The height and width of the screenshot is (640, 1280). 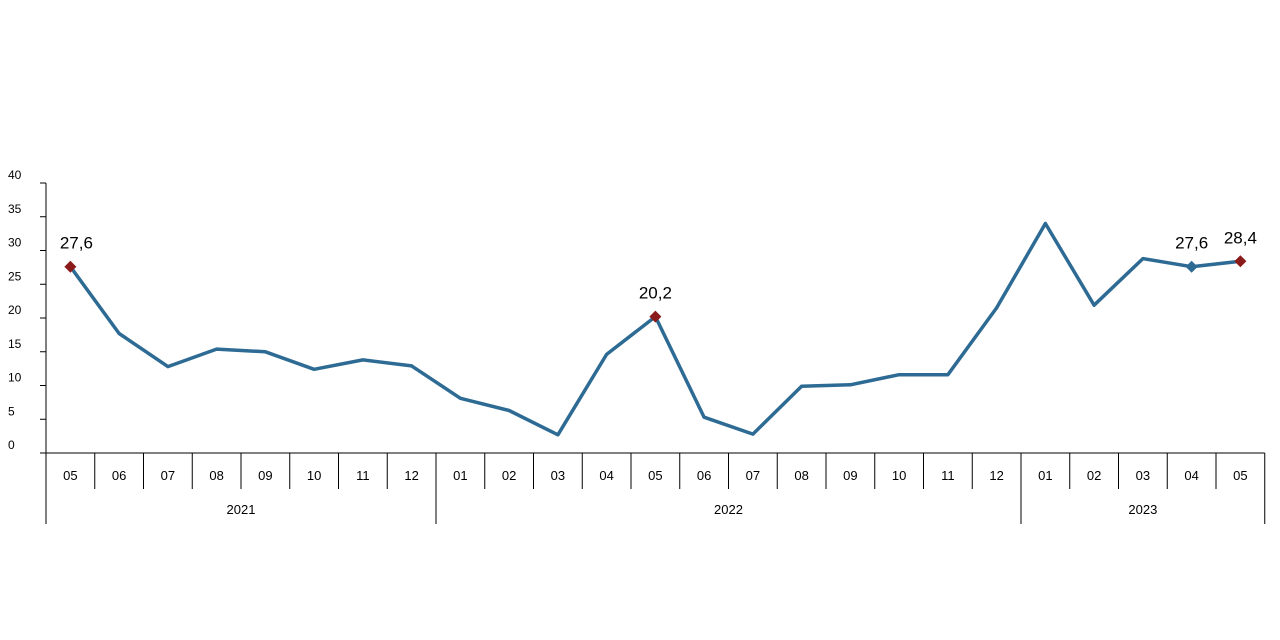 What do you see at coordinates (728, 509) in the screenshot?
I see `year-label: 2022` at bounding box center [728, 509].